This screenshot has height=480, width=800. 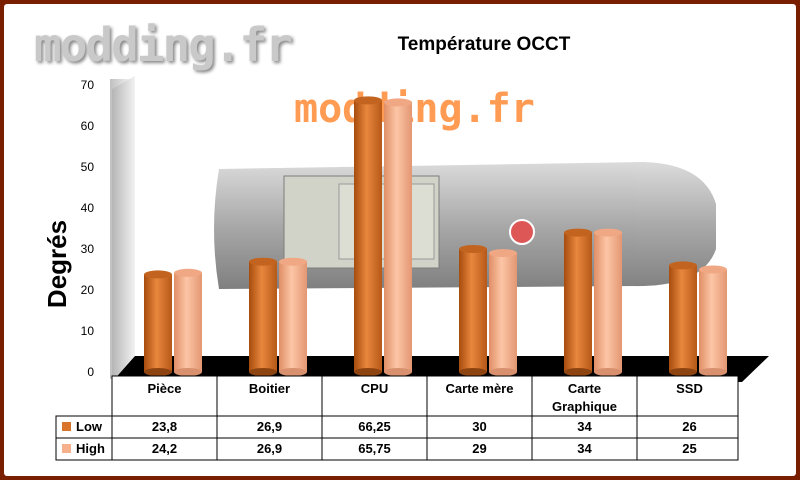 I want to click on data-label: 65,75, so click(x=374, y=448).